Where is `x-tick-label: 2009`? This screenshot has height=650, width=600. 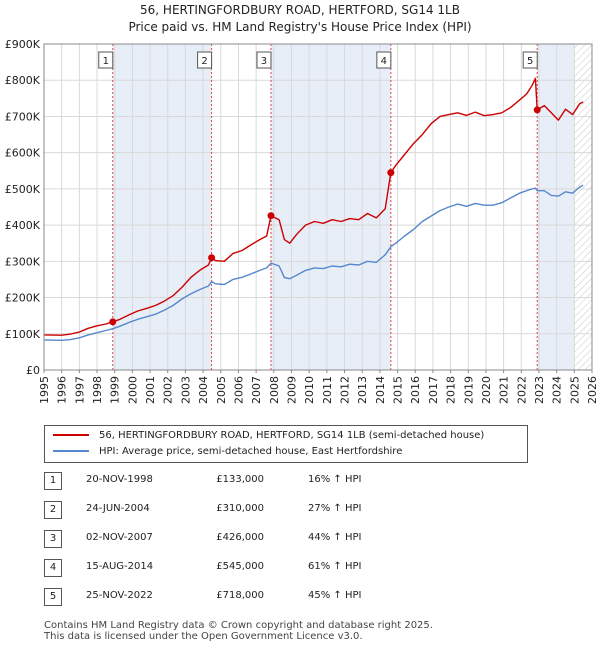
x-tick-label: 2009 is located at coordinates (291, 390).